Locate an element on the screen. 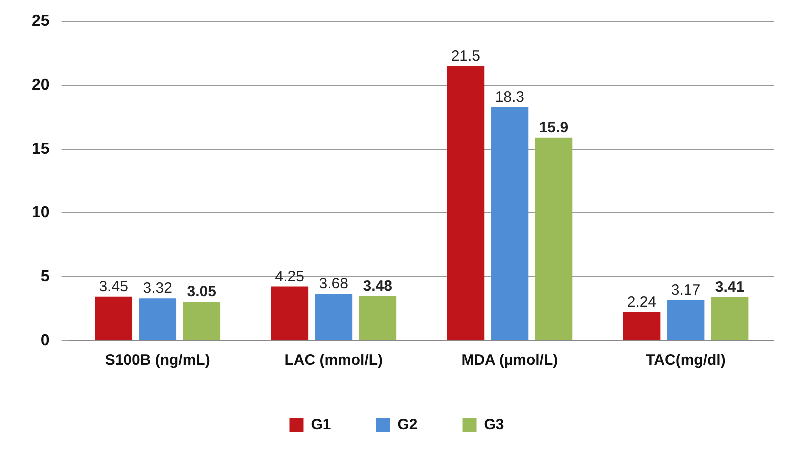  y-tick-label: 10 is located at coordinates (41, 213).